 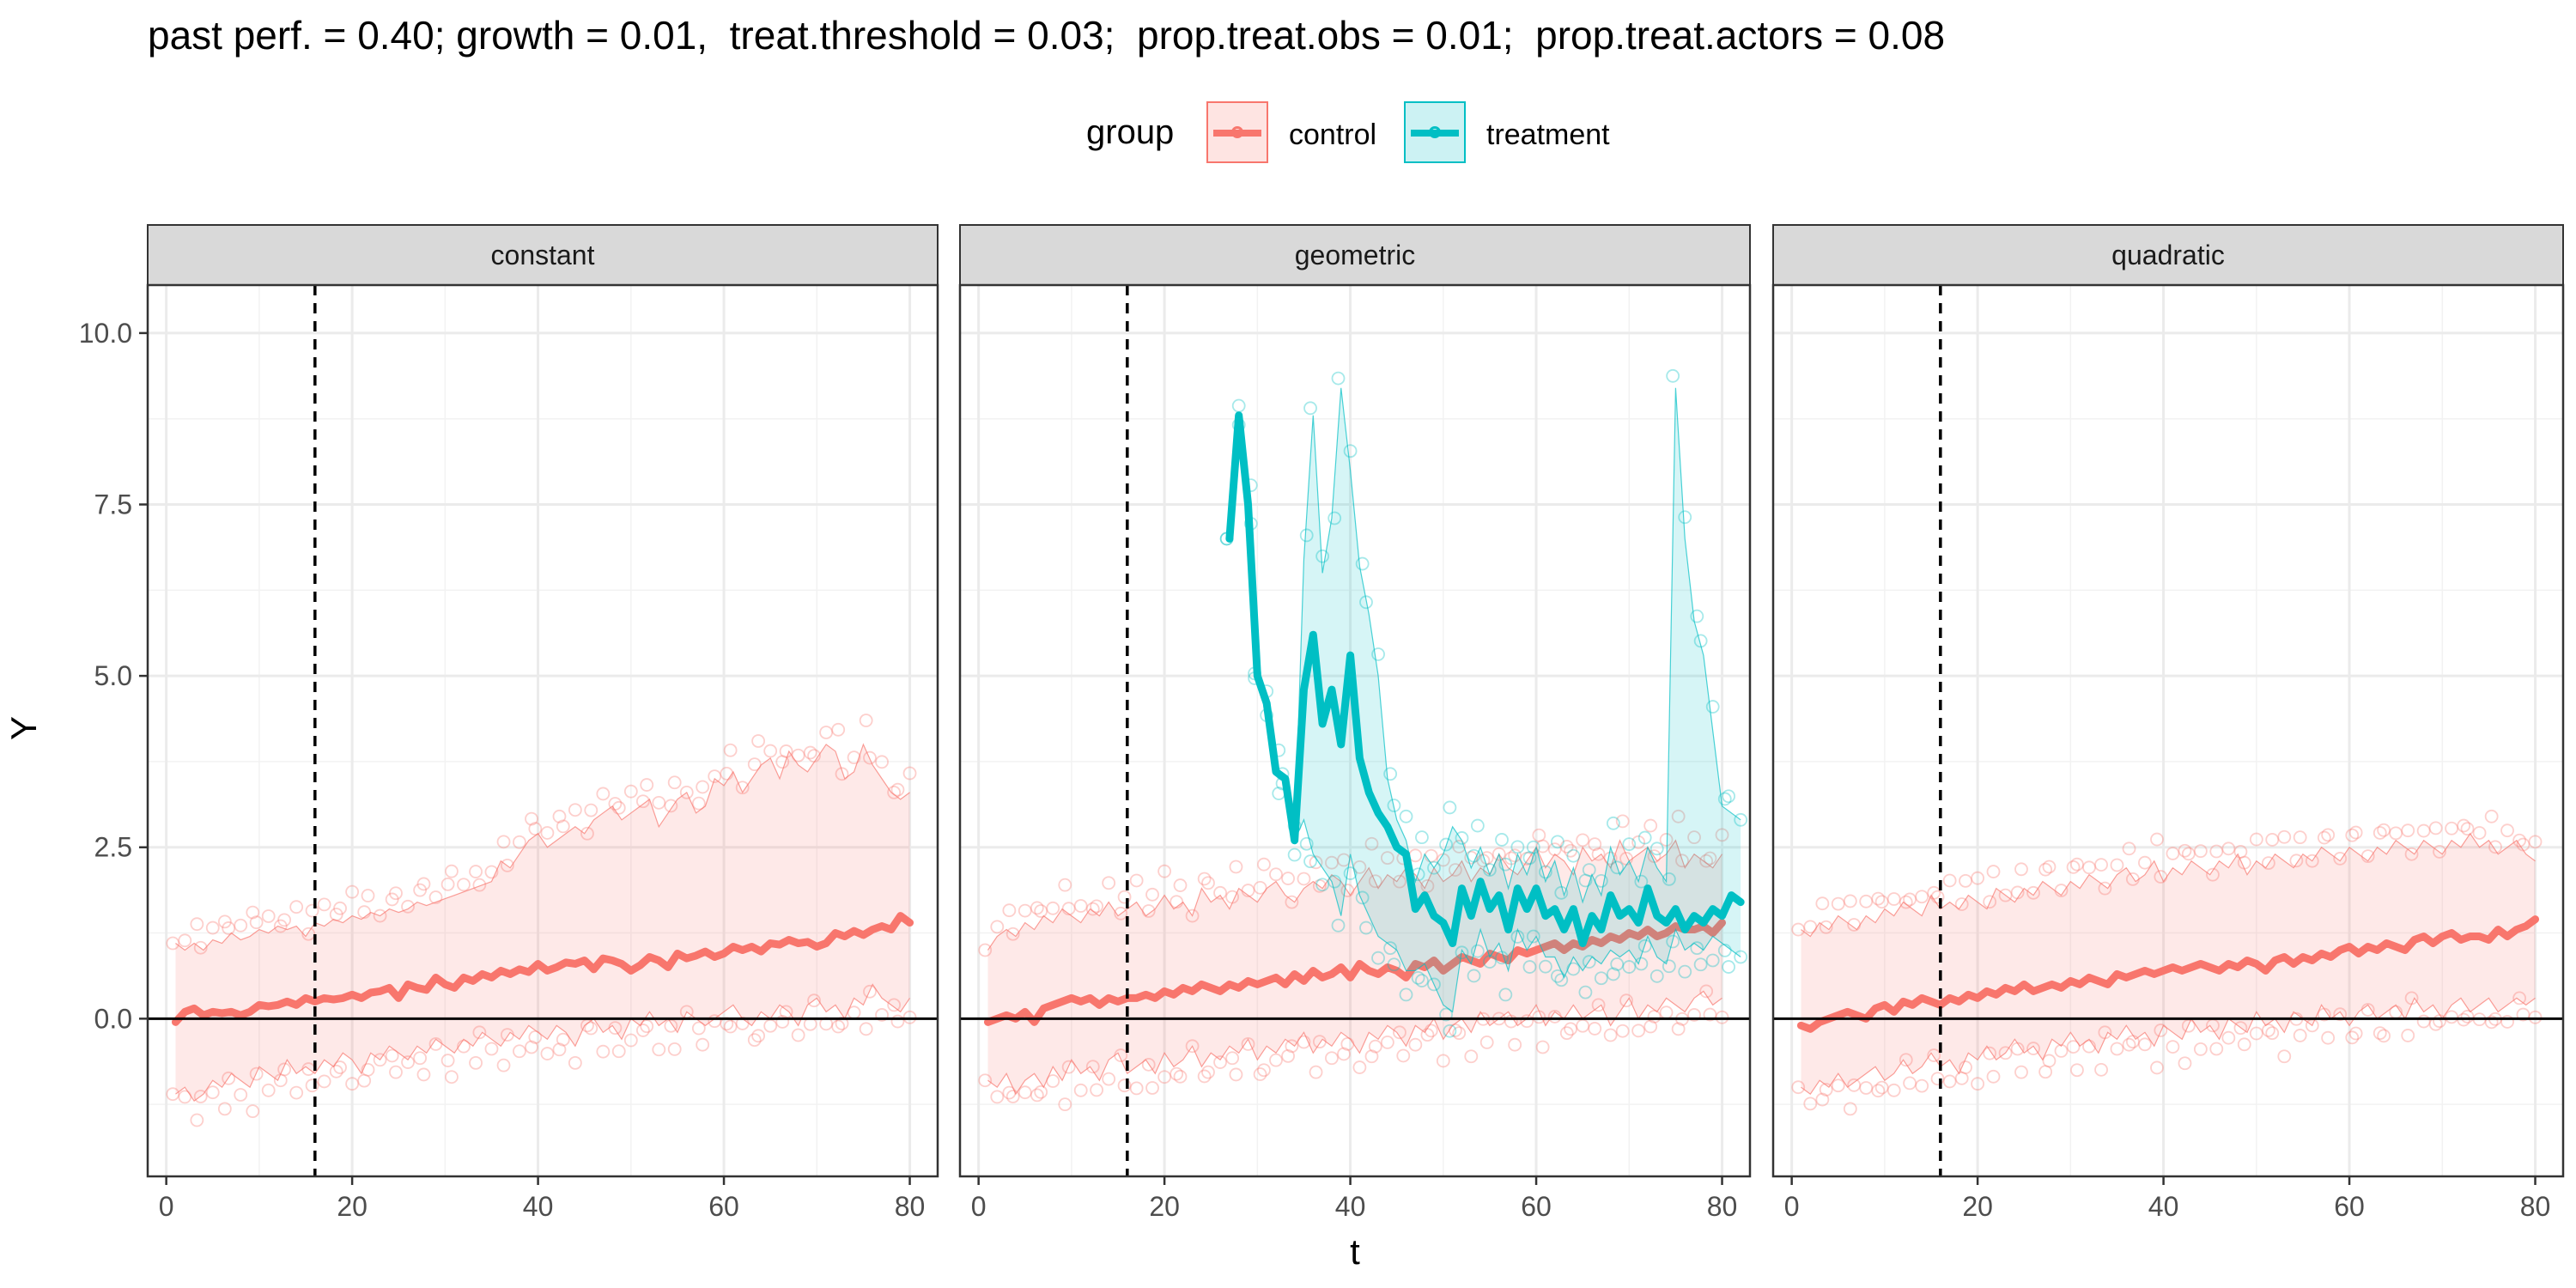 I want to click on ribbon-lower-control, so click(x=1354, y=1043).